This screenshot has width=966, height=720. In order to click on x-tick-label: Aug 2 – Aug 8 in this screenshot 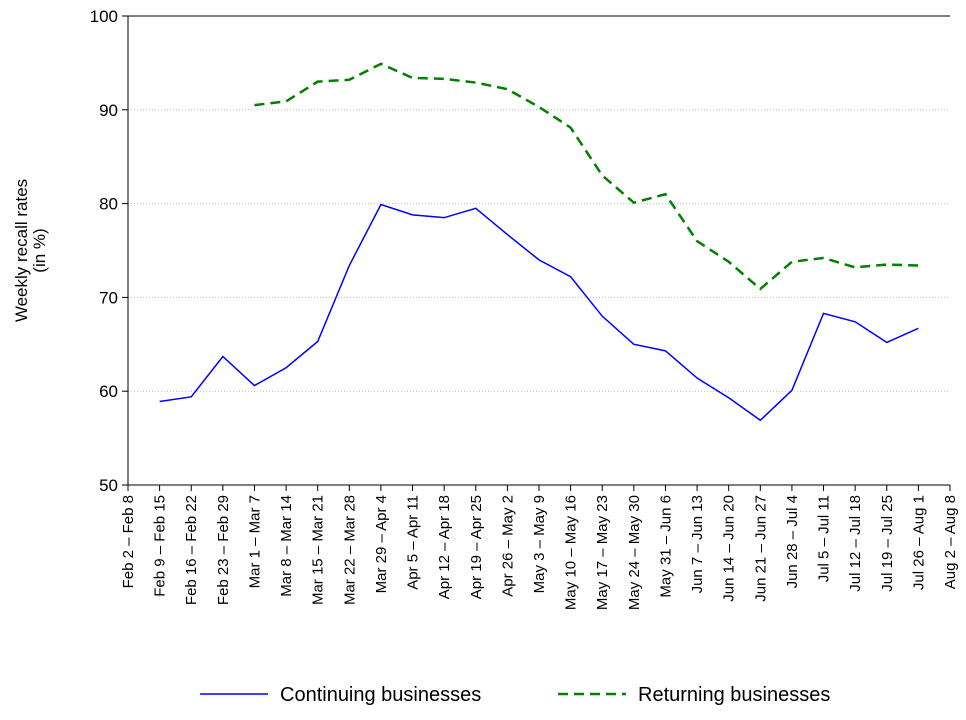, I will do `click(950, 542)`.